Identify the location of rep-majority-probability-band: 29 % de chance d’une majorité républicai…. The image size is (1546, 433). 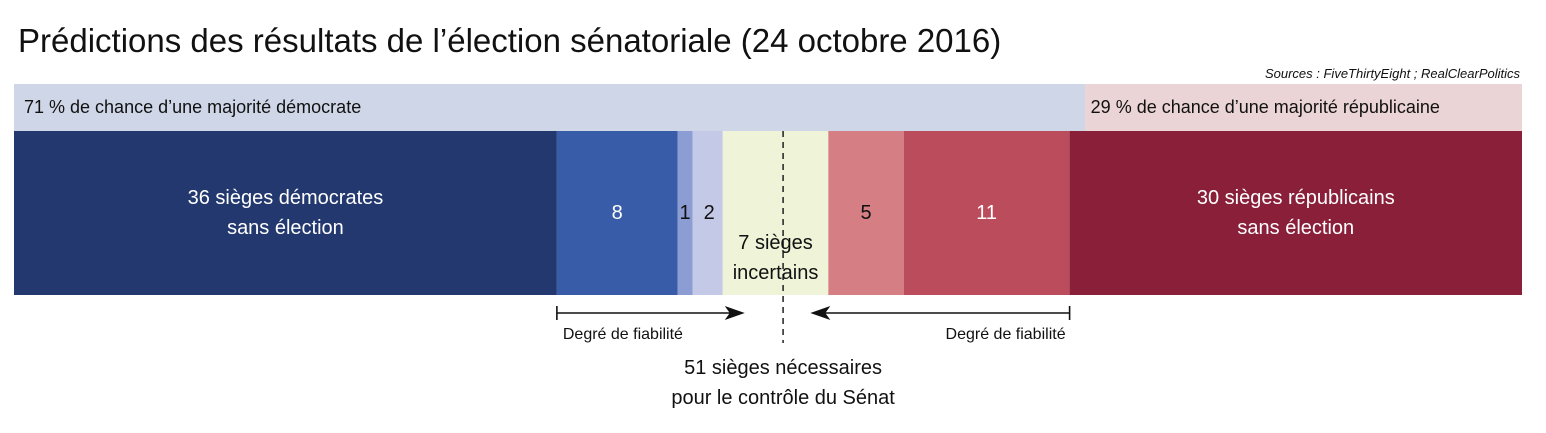
(1303, 107).